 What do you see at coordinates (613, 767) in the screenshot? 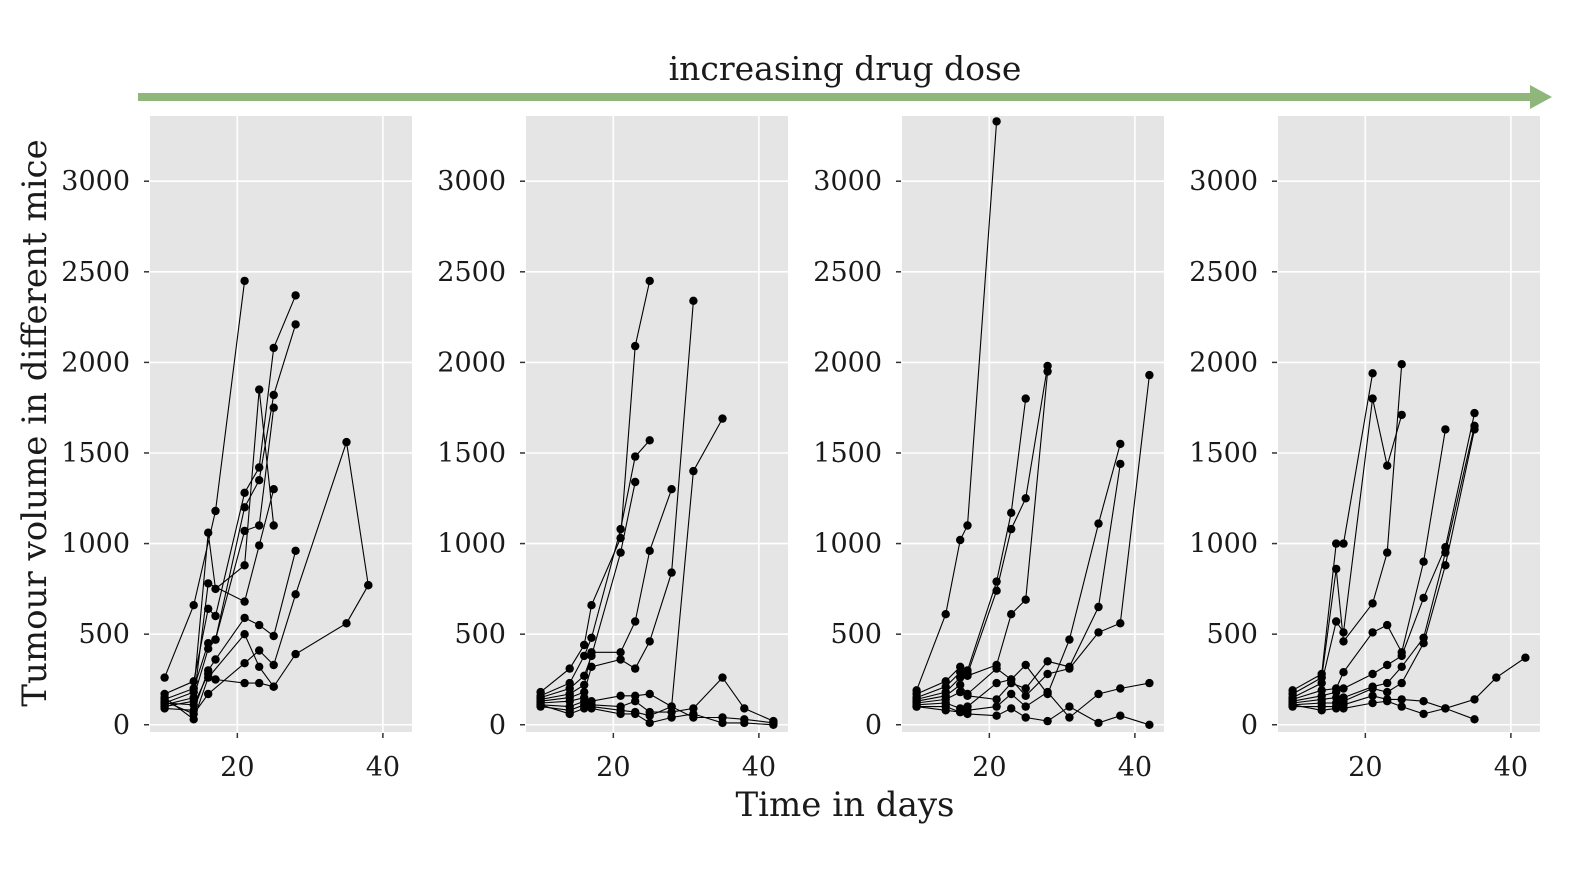
I see `x-tick-label: 20` at bounding box center [613, 767].